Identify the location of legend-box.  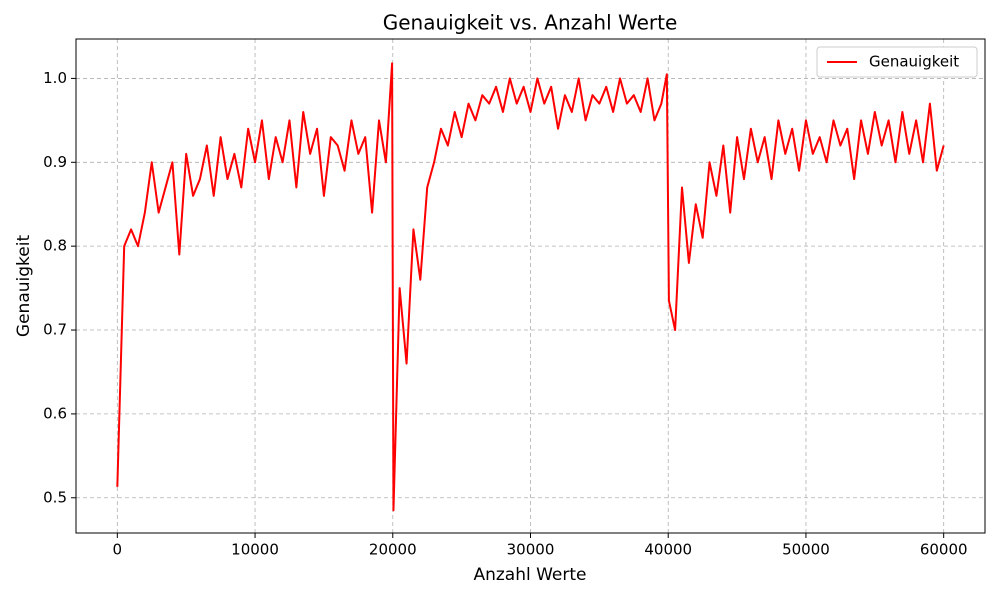
(897, 62).